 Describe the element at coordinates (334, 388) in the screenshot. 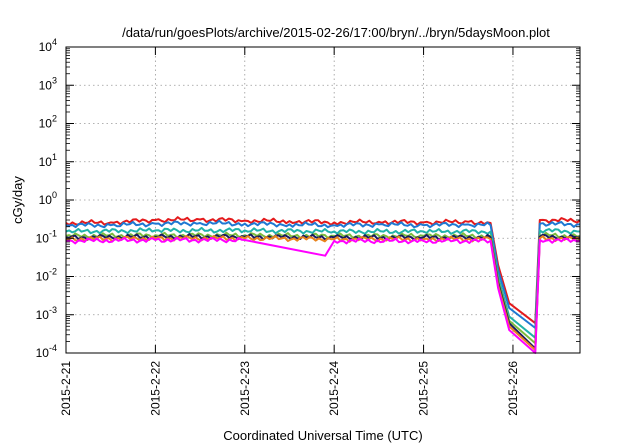

I see `x-tick-label: 2015-2-24` at that location.